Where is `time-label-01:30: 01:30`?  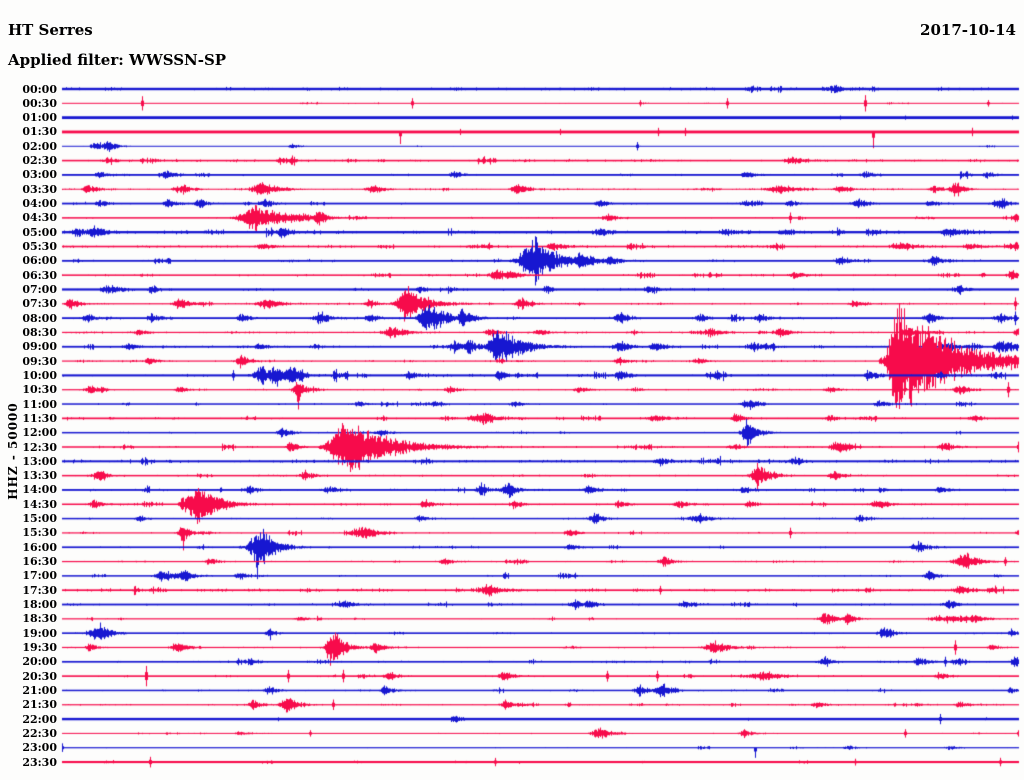 time-label-01:30: 01:30 is located at coordinates (39, 132).